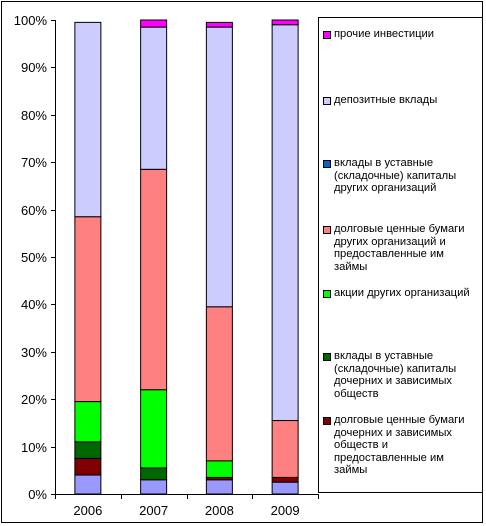  What do you see at coordinates (31, 20) in the screenshot?
I see `y-tick-label: 100%` at bounding box center [31, 20].